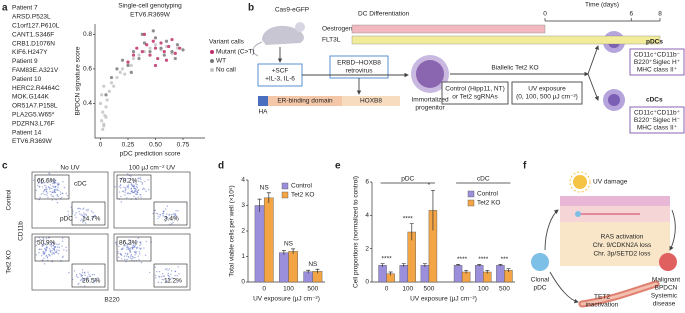 The image size is (685, 313). I want to click on retrovirus-text: retrovirus, so click(359, 71).